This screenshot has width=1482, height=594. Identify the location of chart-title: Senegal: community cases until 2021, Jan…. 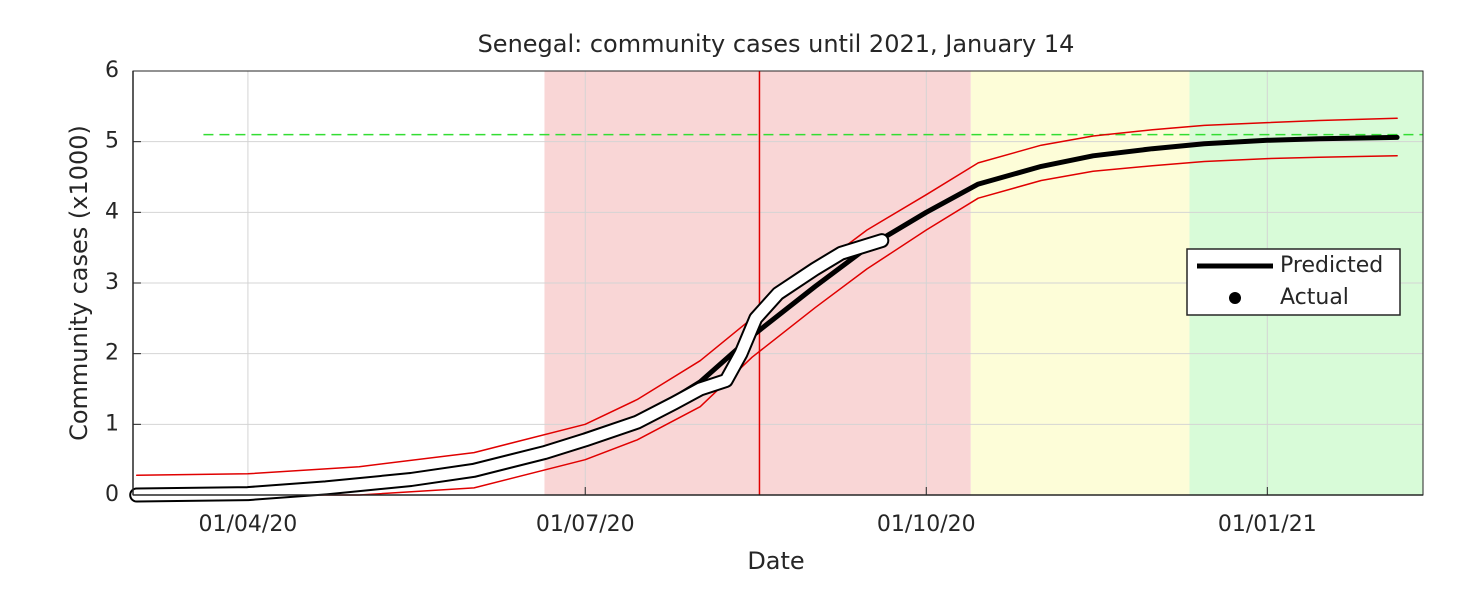
(776, 44).